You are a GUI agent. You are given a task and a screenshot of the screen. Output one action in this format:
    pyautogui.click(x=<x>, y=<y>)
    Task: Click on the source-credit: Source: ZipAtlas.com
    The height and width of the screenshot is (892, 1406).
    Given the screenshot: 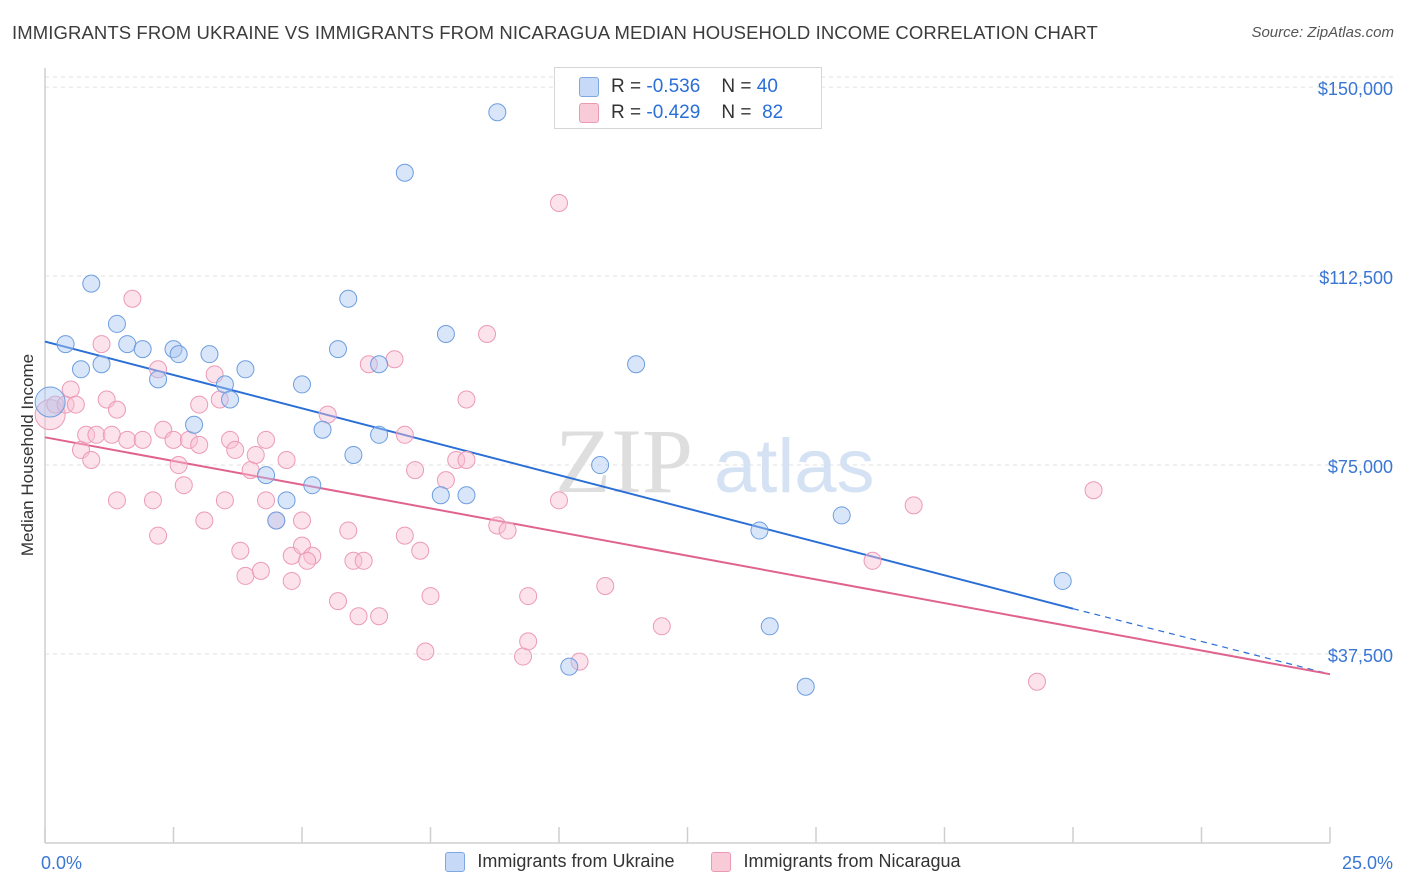 What is the action you would take?
    pyautogui.click(x=1322, y=32)
    